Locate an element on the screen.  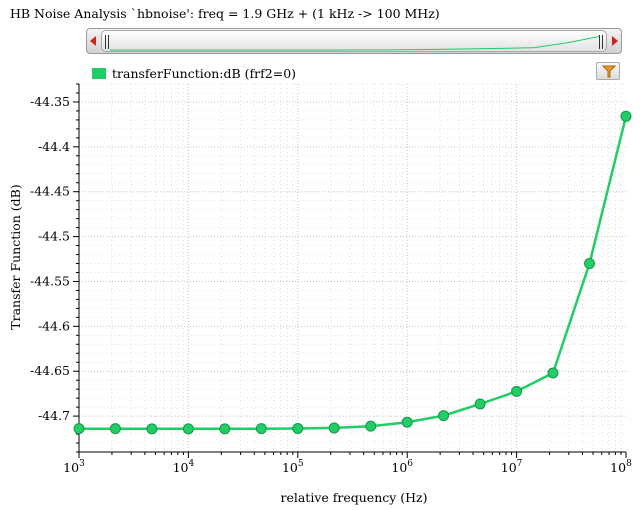
overview-sparkline is located at coordinates (355, 43).